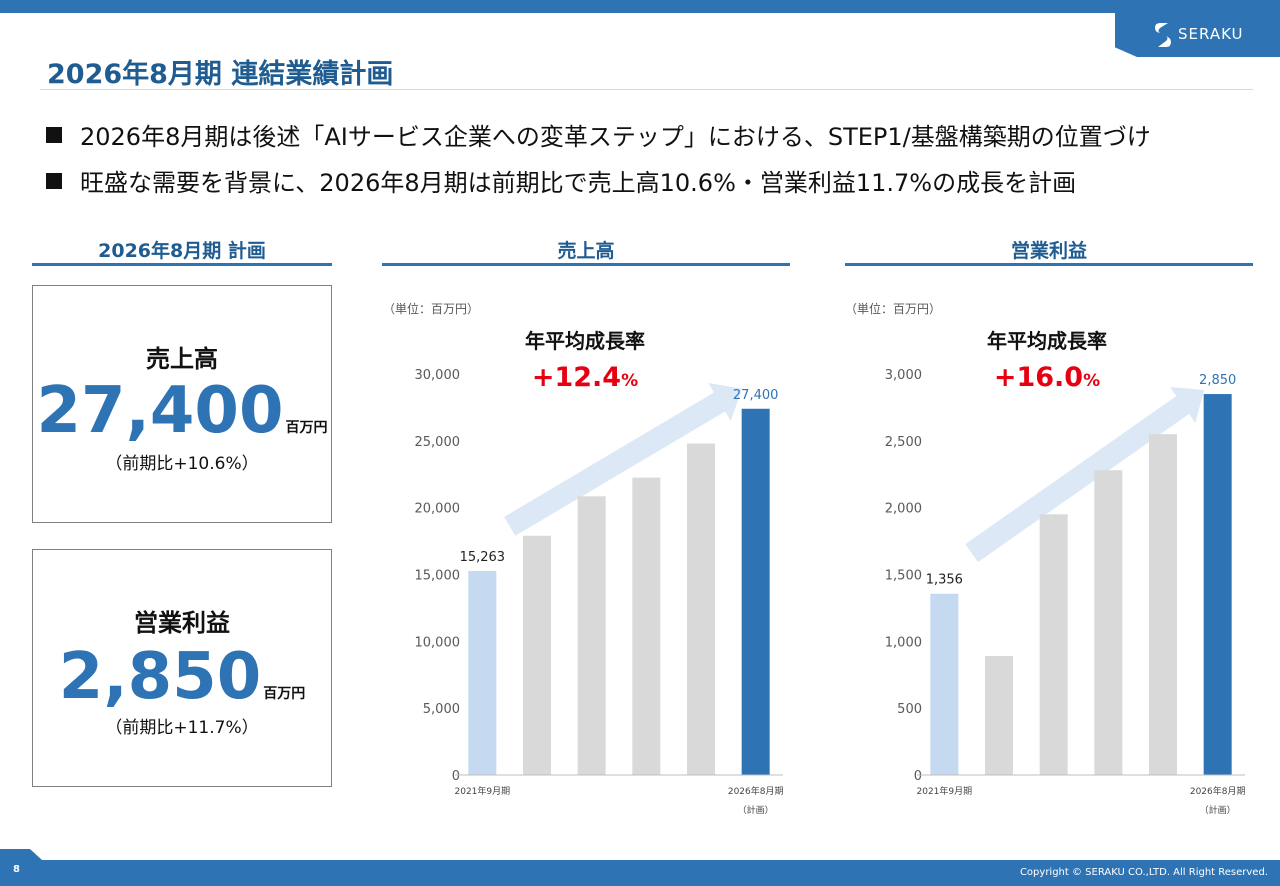 This screenshot has height=886, width=1280. I want to click on y-tick-label: 30,000, so click(438, 375).